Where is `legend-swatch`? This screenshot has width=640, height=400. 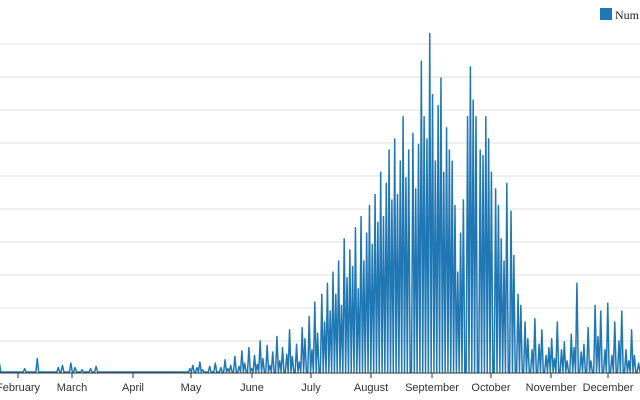 legend-swatch is located at coordinates (606, 14).